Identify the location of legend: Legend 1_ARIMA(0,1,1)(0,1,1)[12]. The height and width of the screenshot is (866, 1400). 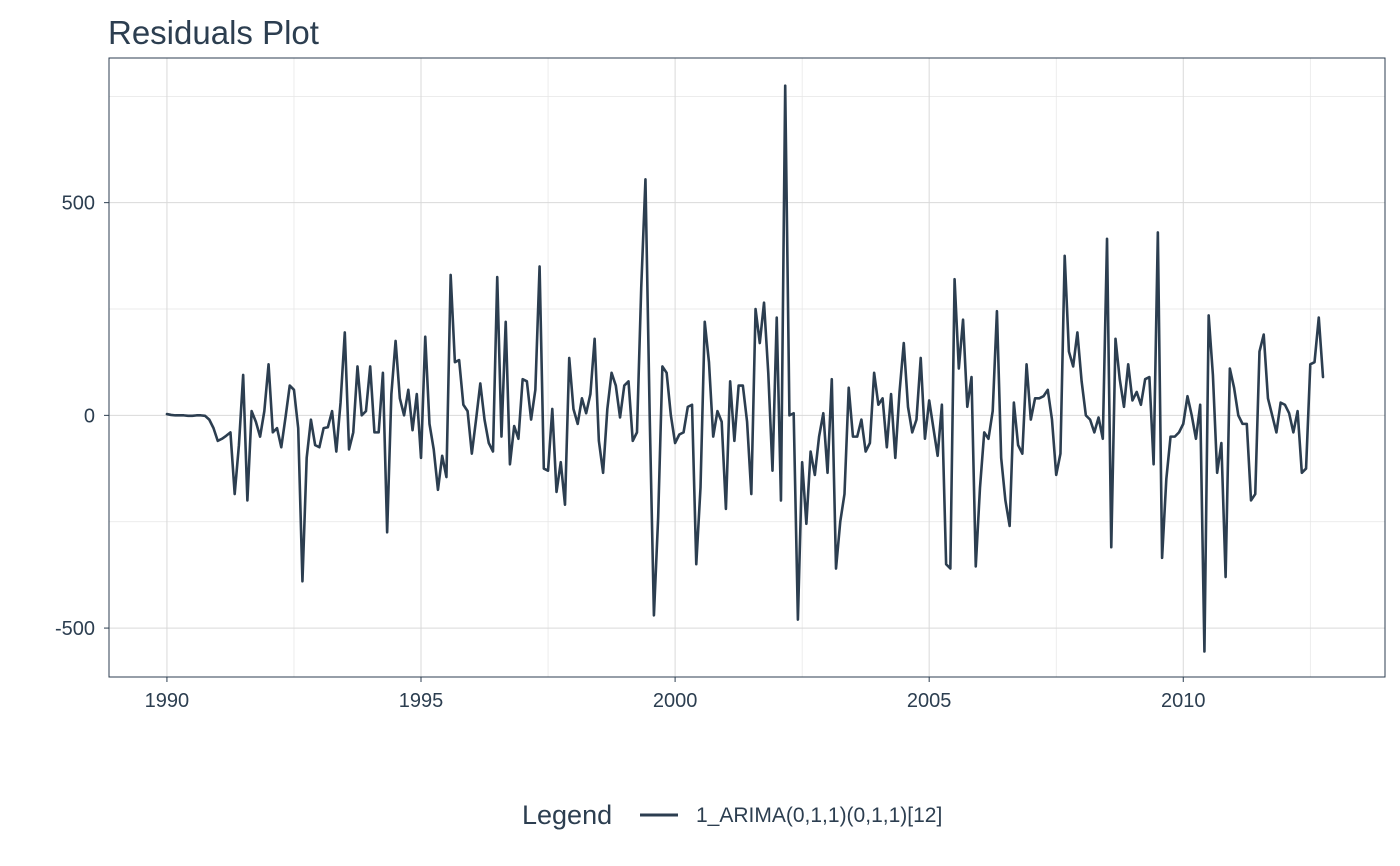
(732, 815).